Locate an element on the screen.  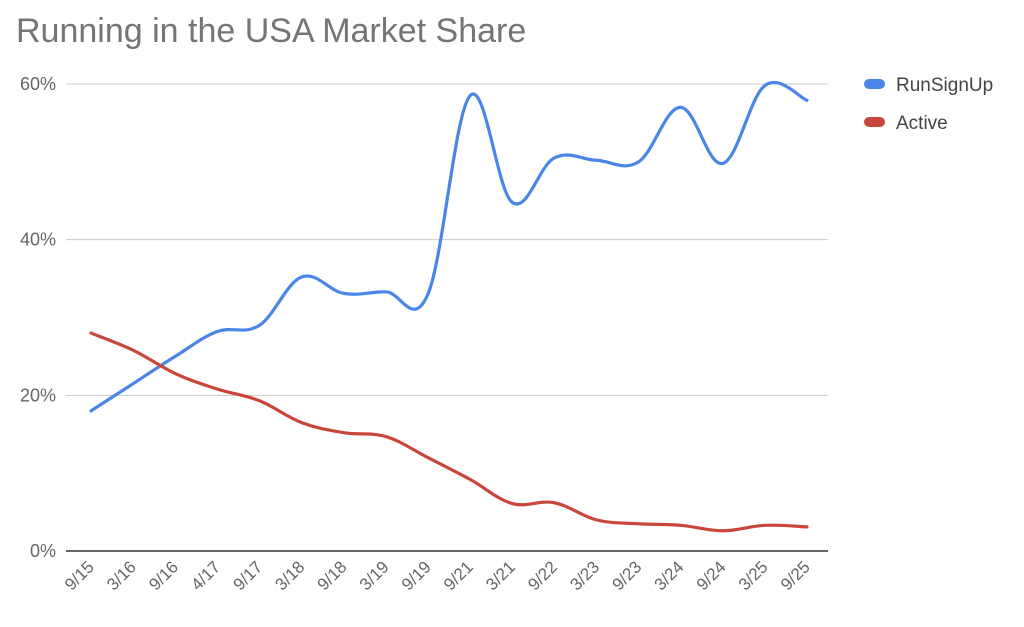
y-tick-label: 20% is located at coordinates (38, 395).